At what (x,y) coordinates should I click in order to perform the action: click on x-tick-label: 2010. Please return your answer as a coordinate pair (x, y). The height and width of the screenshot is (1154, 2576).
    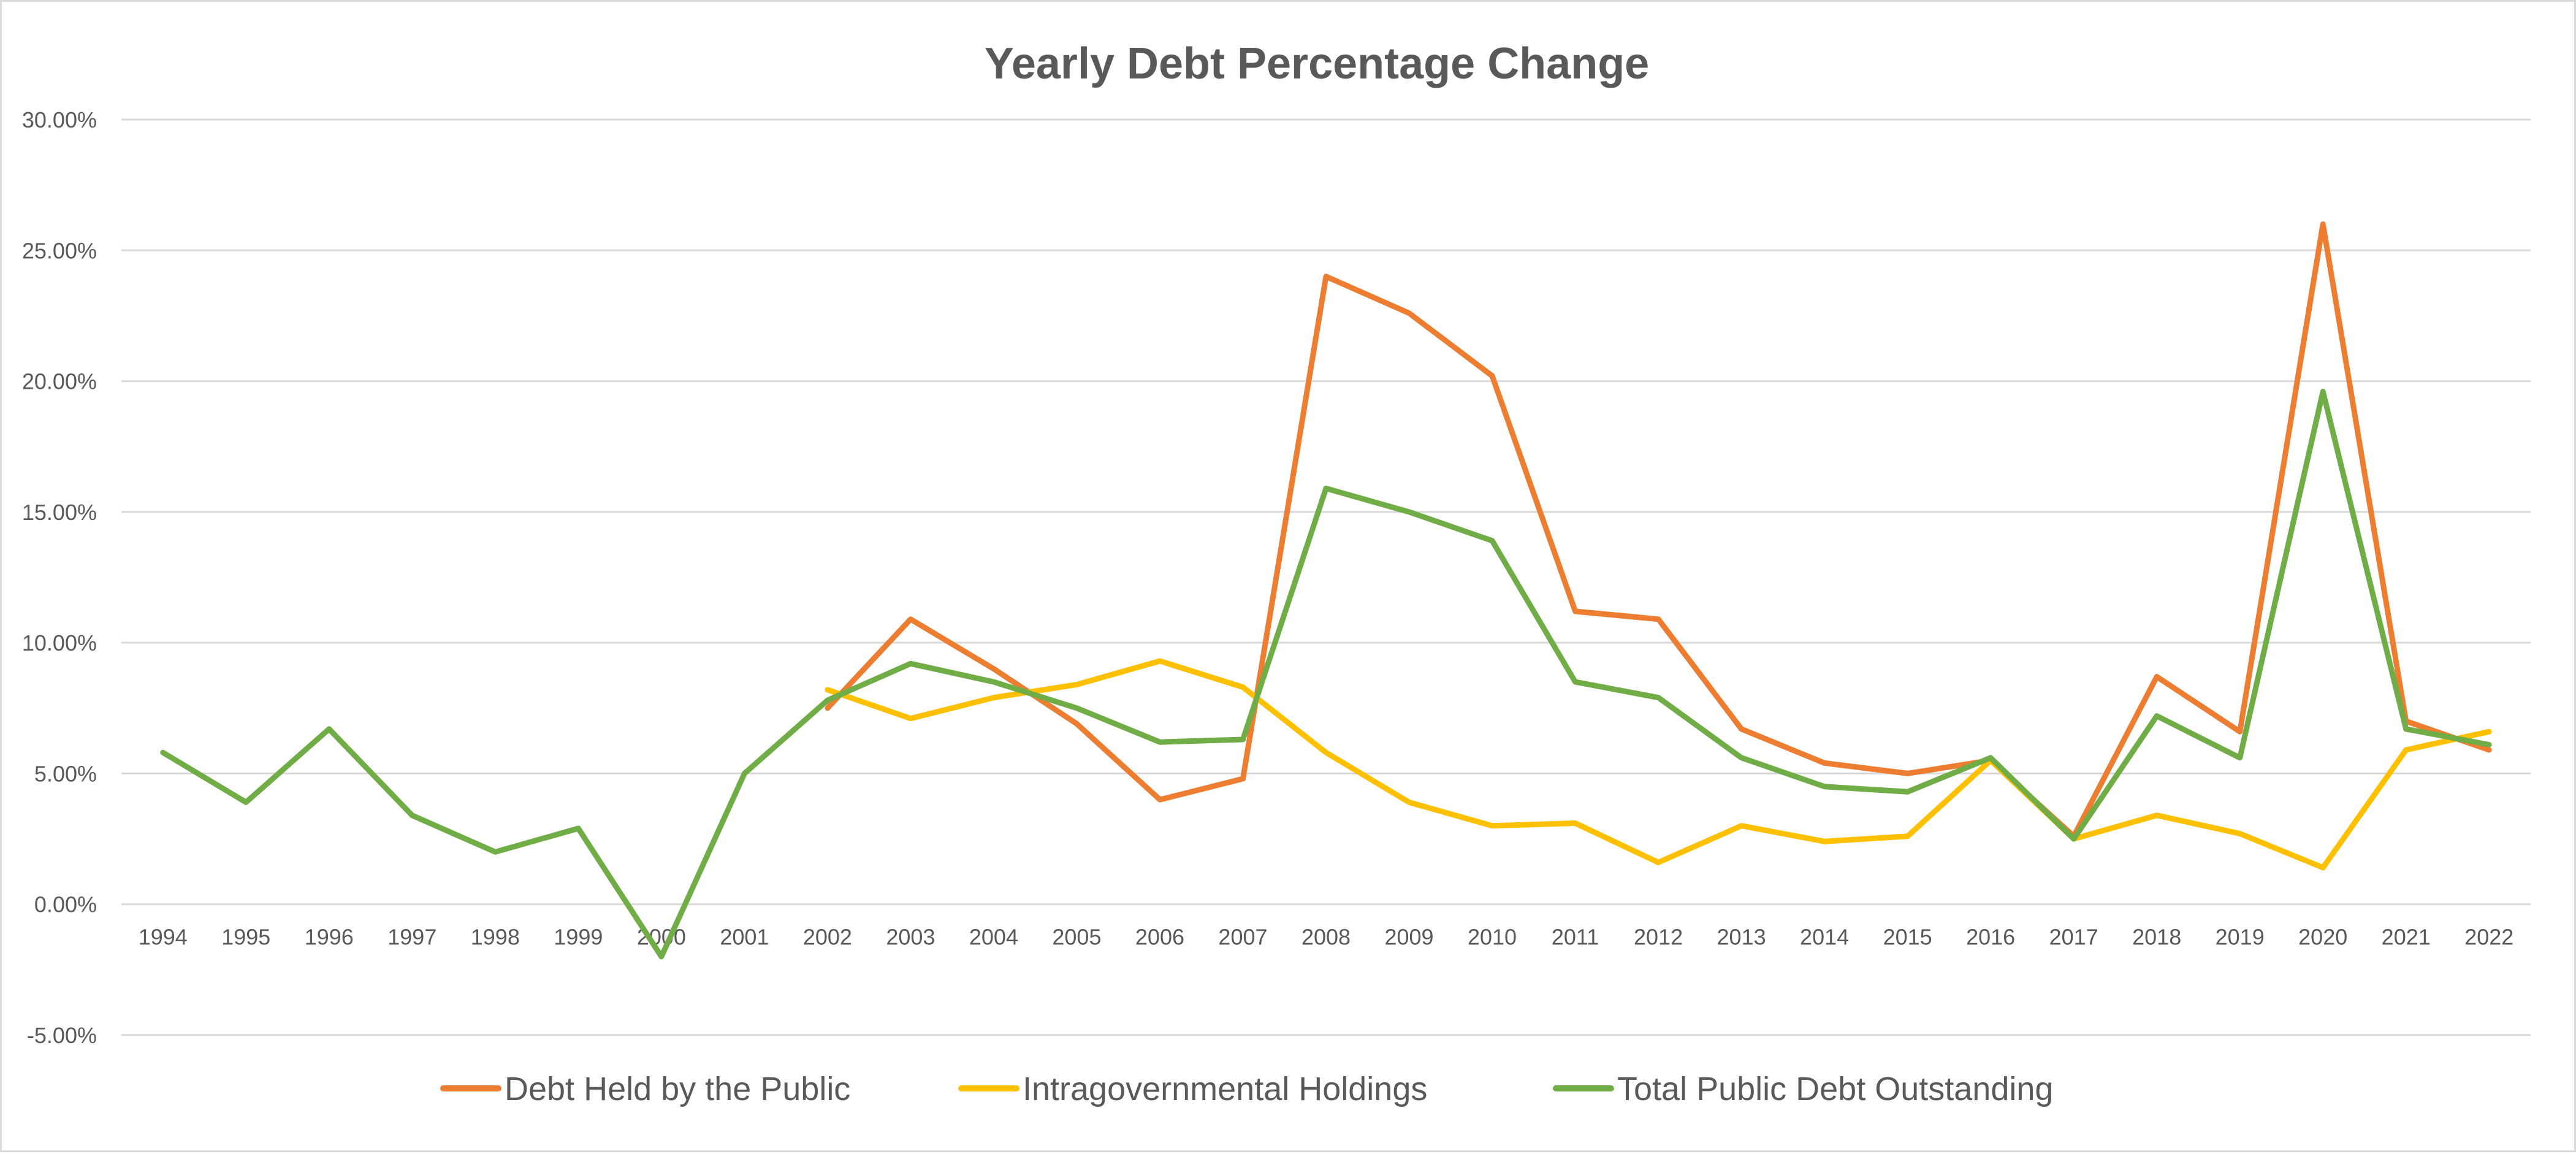
    Looking at the image, I should click on (1492, 937).